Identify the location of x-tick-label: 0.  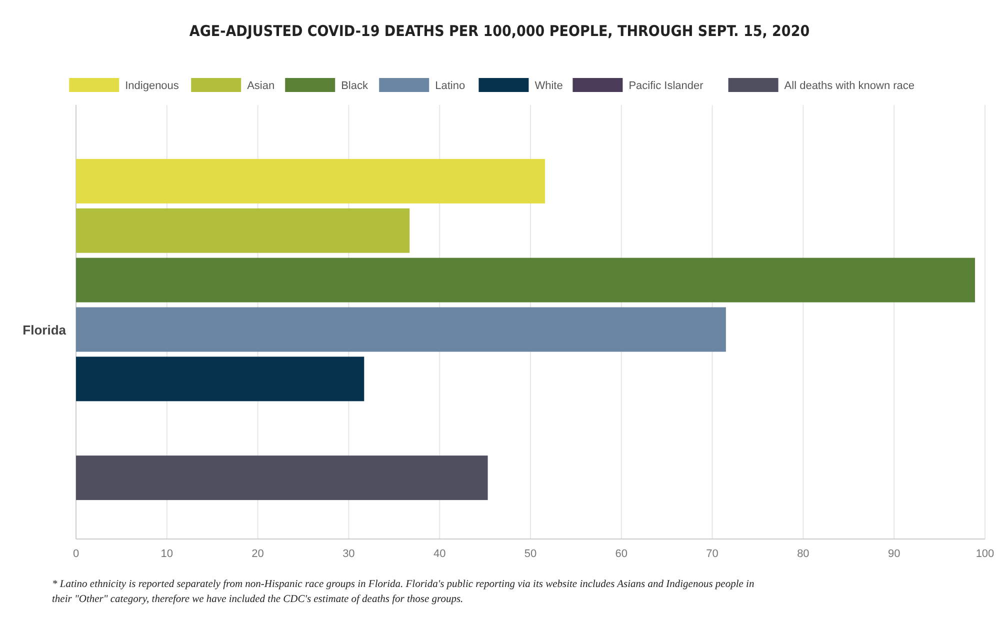
(76, 554).